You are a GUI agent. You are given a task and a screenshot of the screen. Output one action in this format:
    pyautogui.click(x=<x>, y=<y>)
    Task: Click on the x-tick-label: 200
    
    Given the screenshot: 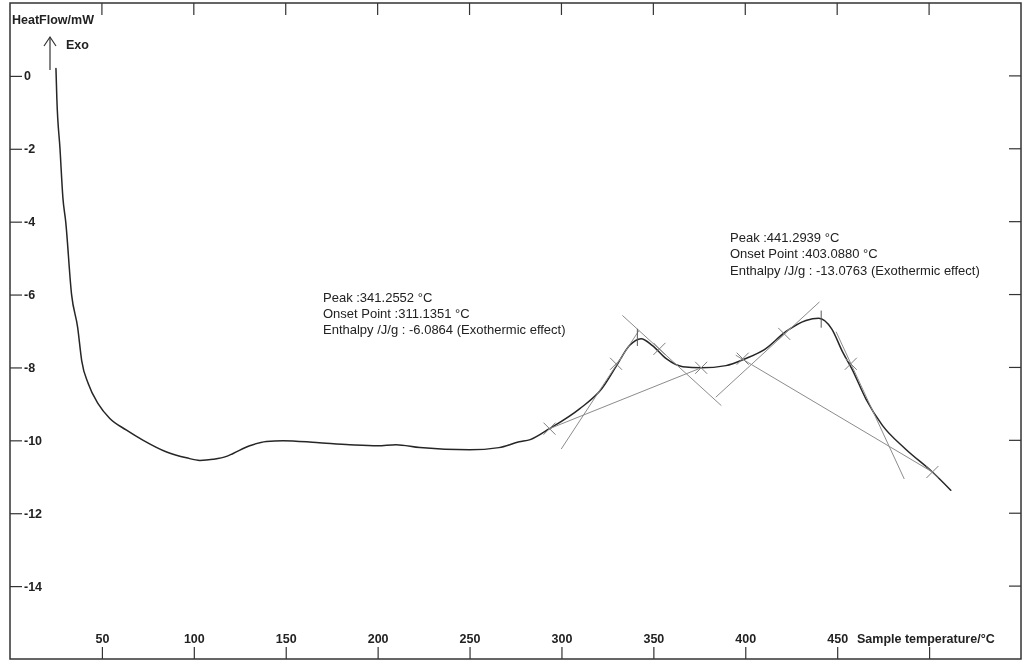 What is the action you would take?
    pyautogui.click(x=378, y=639)
    